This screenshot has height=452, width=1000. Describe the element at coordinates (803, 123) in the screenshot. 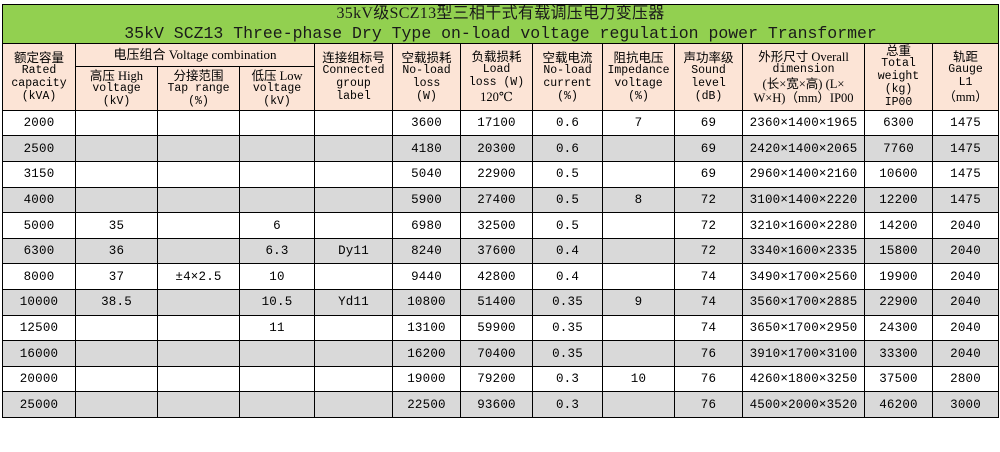

I see `cell-overall-dimension: 2360×1400×1965` at that location.